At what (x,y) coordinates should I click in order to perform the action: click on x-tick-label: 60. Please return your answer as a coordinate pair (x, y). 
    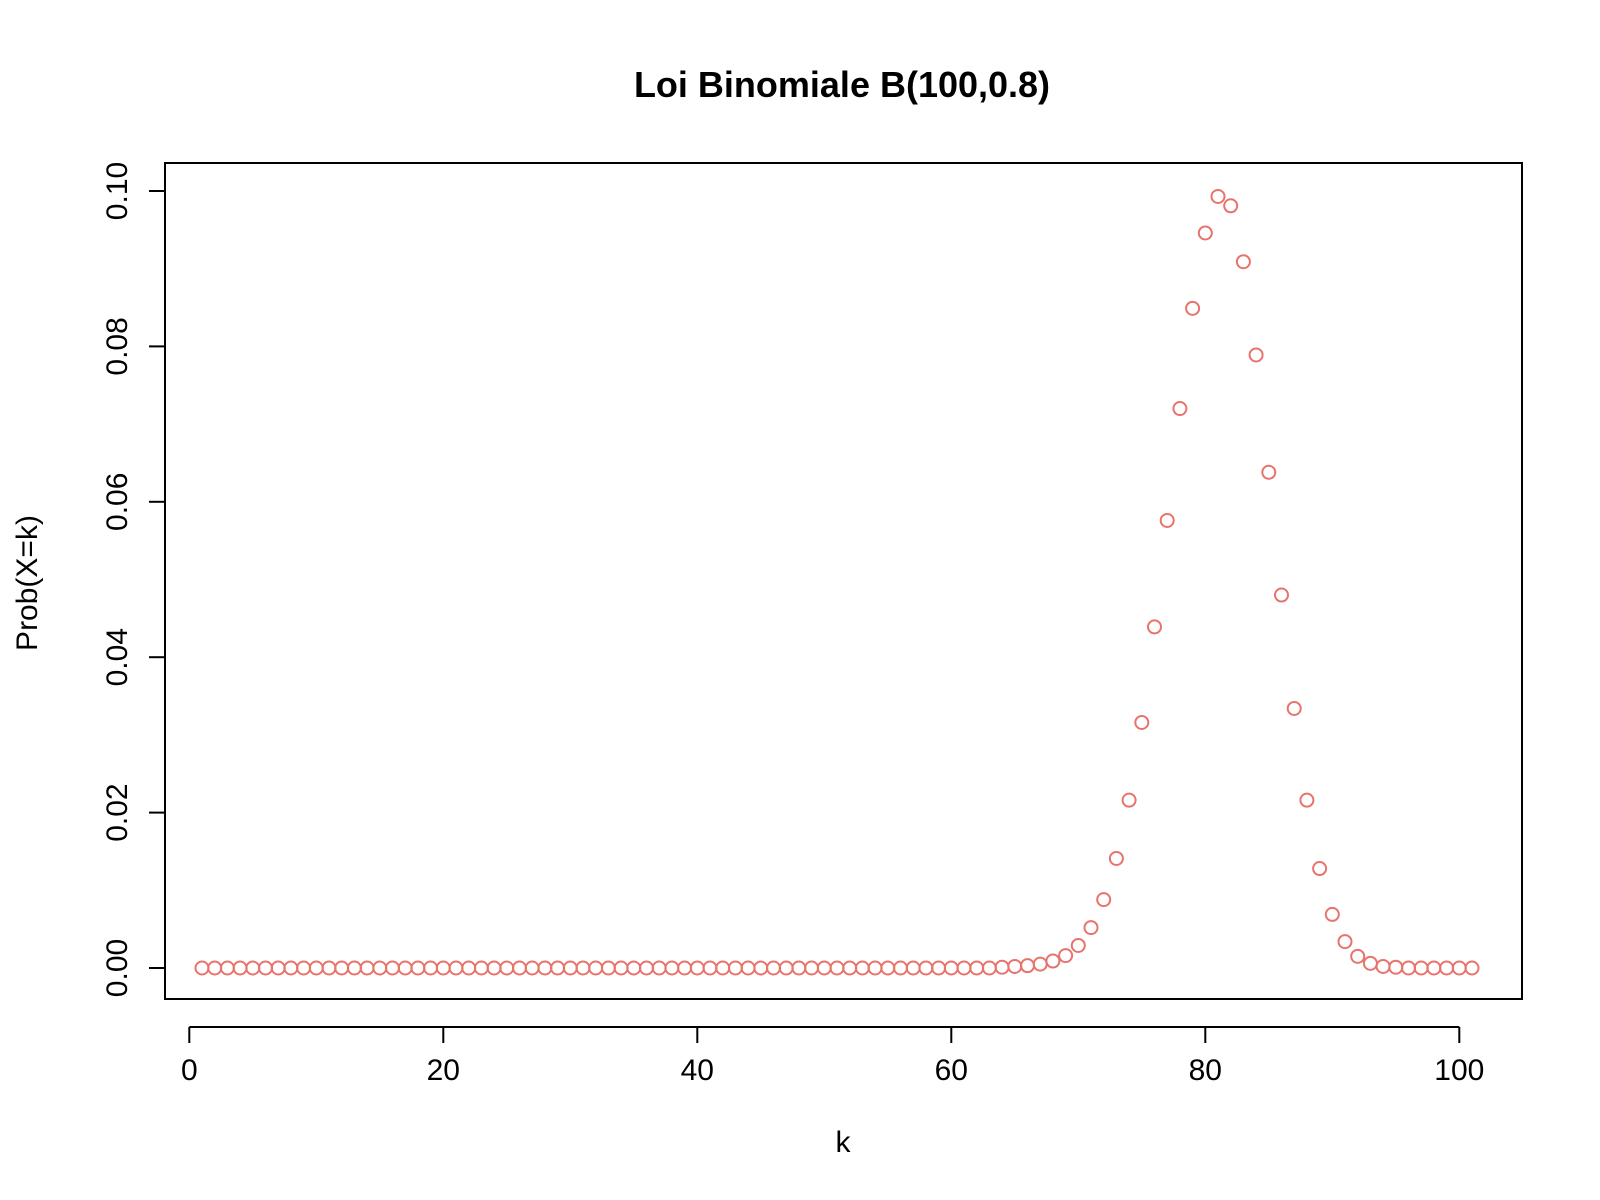
    Looking at the image, I should click on (951, 1070).